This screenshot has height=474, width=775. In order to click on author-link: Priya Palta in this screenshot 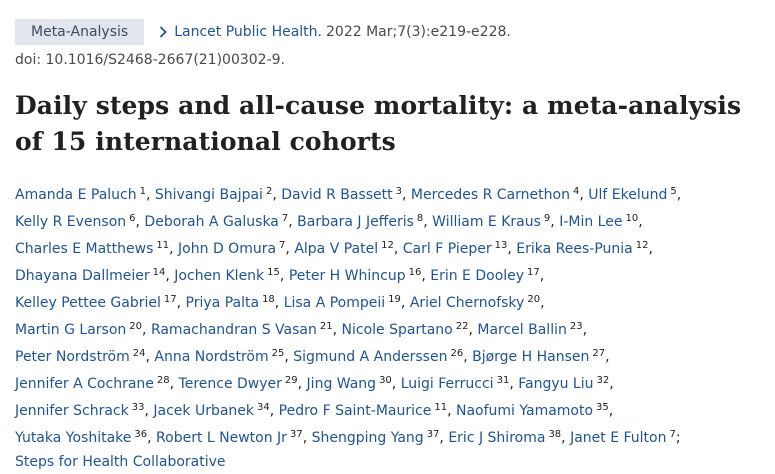, I will do `click(222, 303)`.